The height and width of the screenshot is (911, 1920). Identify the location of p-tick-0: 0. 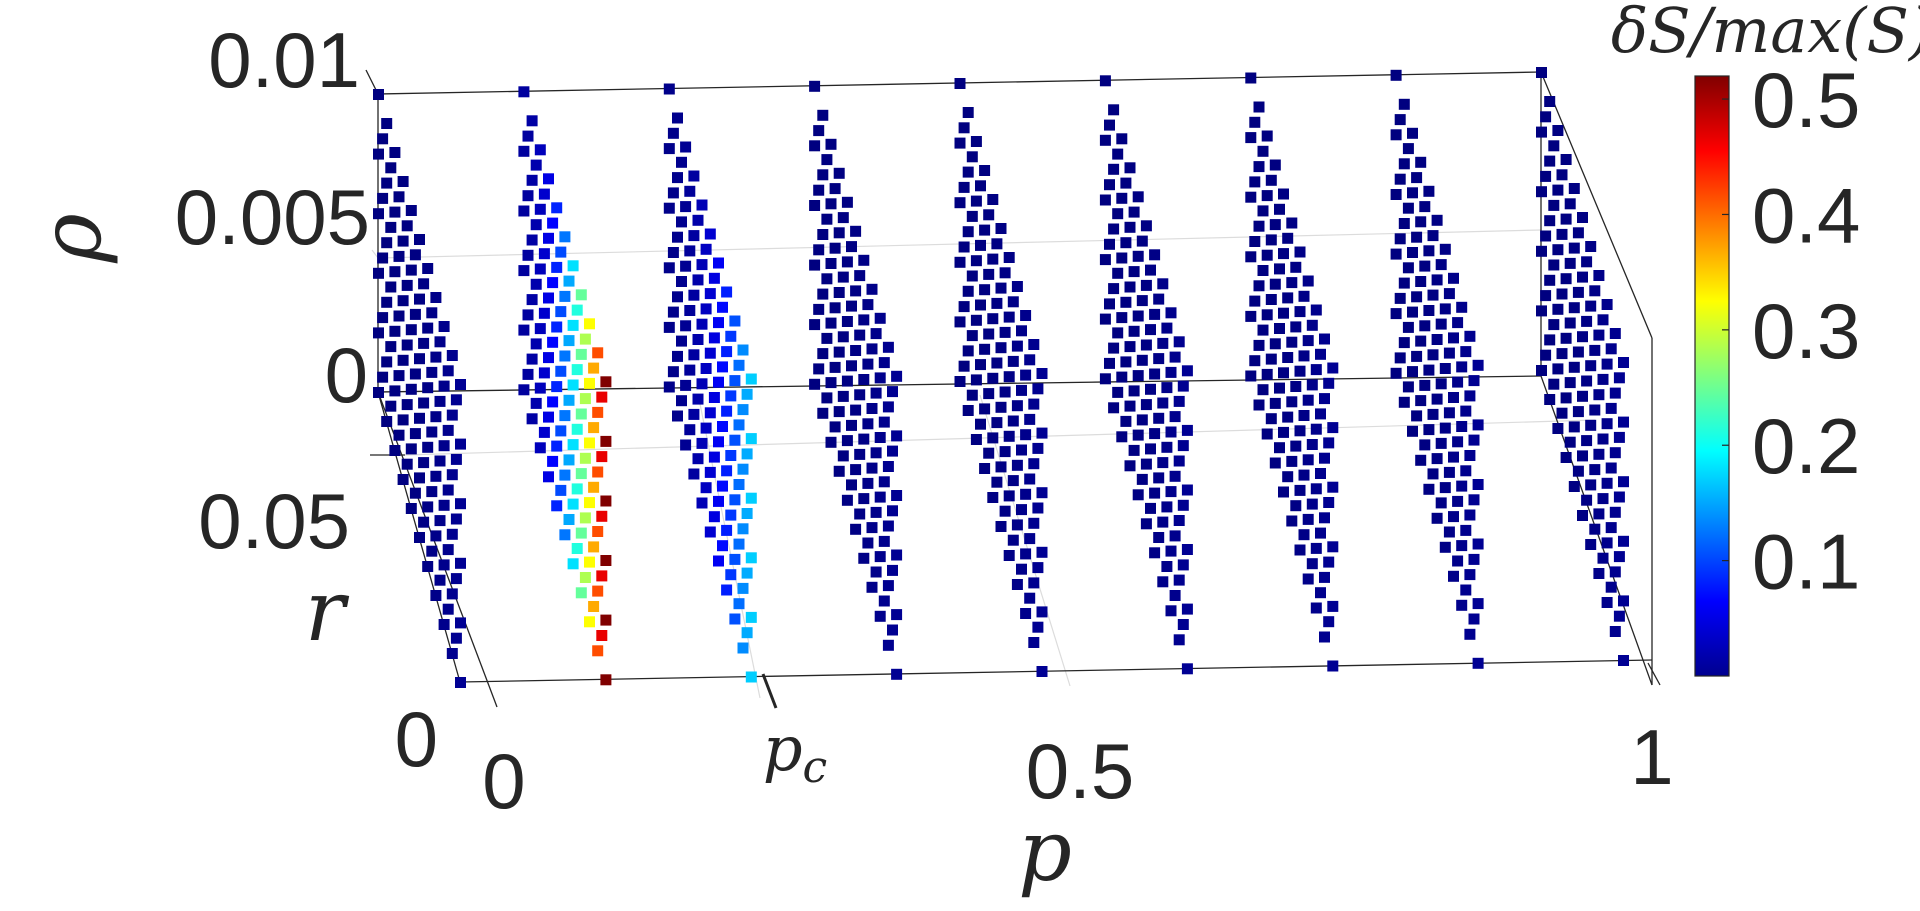
(503, 781).